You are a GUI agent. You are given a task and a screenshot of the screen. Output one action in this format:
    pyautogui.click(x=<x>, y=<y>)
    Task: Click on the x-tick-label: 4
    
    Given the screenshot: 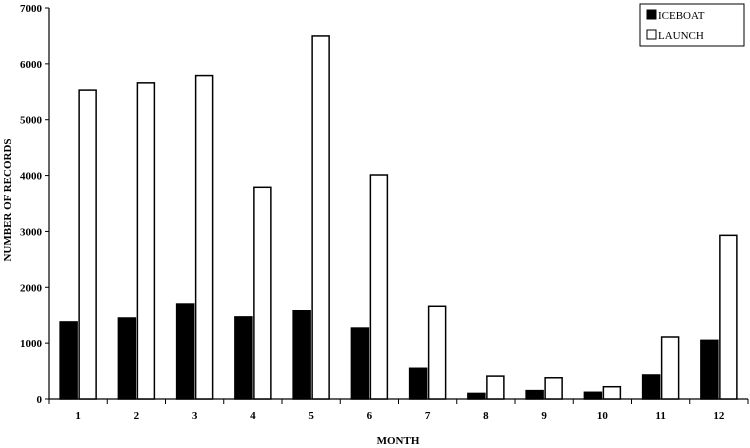 What is the action you would take?
    pyautogui.click(x=253, y=416)
    